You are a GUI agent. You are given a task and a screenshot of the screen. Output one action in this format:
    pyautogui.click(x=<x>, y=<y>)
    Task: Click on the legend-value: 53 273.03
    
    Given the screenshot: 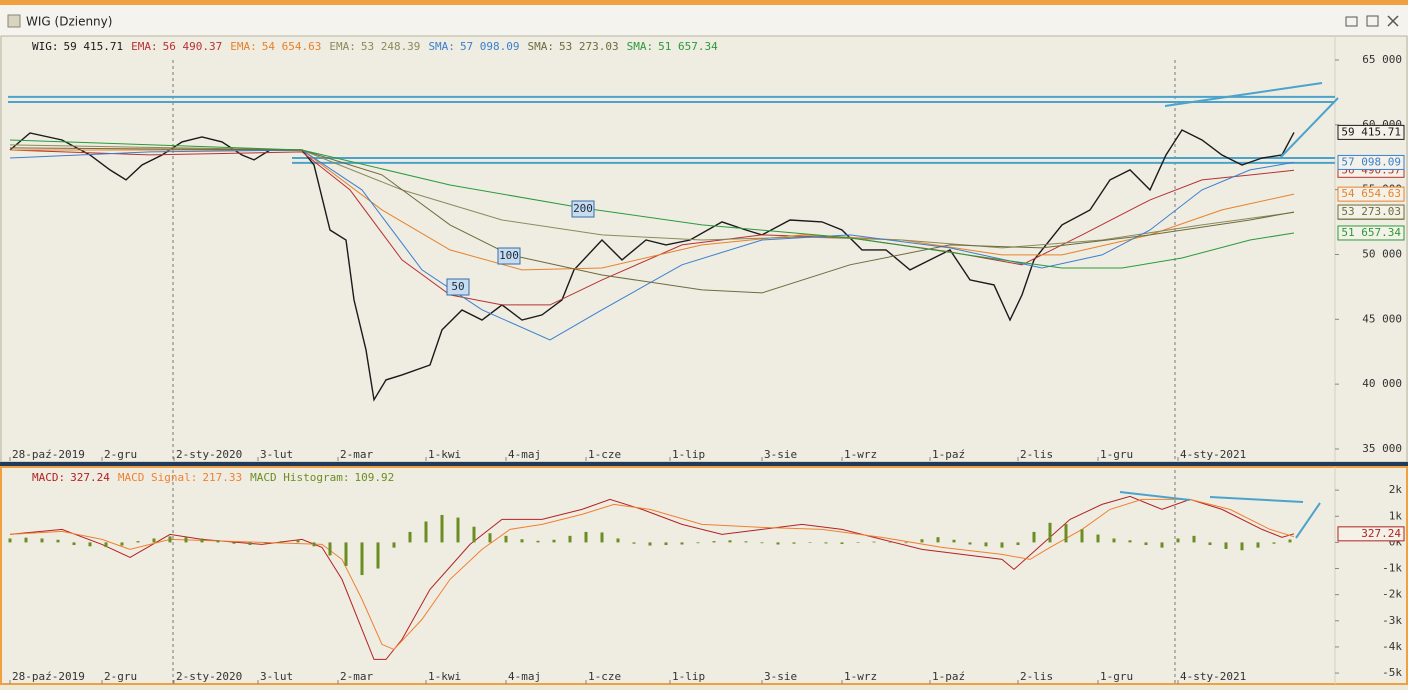 What is the action you would take?
    pyautogui.click(x=589, y=46)
    